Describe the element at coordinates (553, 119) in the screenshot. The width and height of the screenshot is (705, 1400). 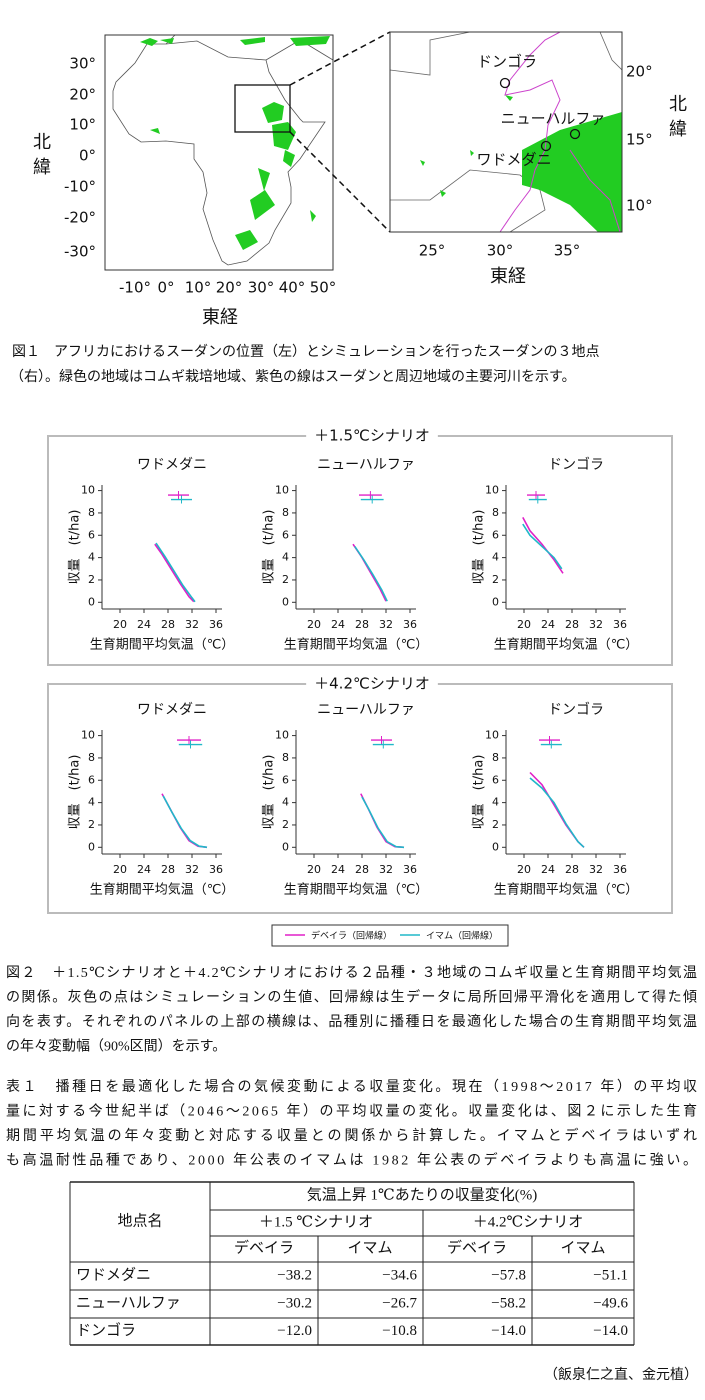
I see `place-label: ニューハルファ` at that location.